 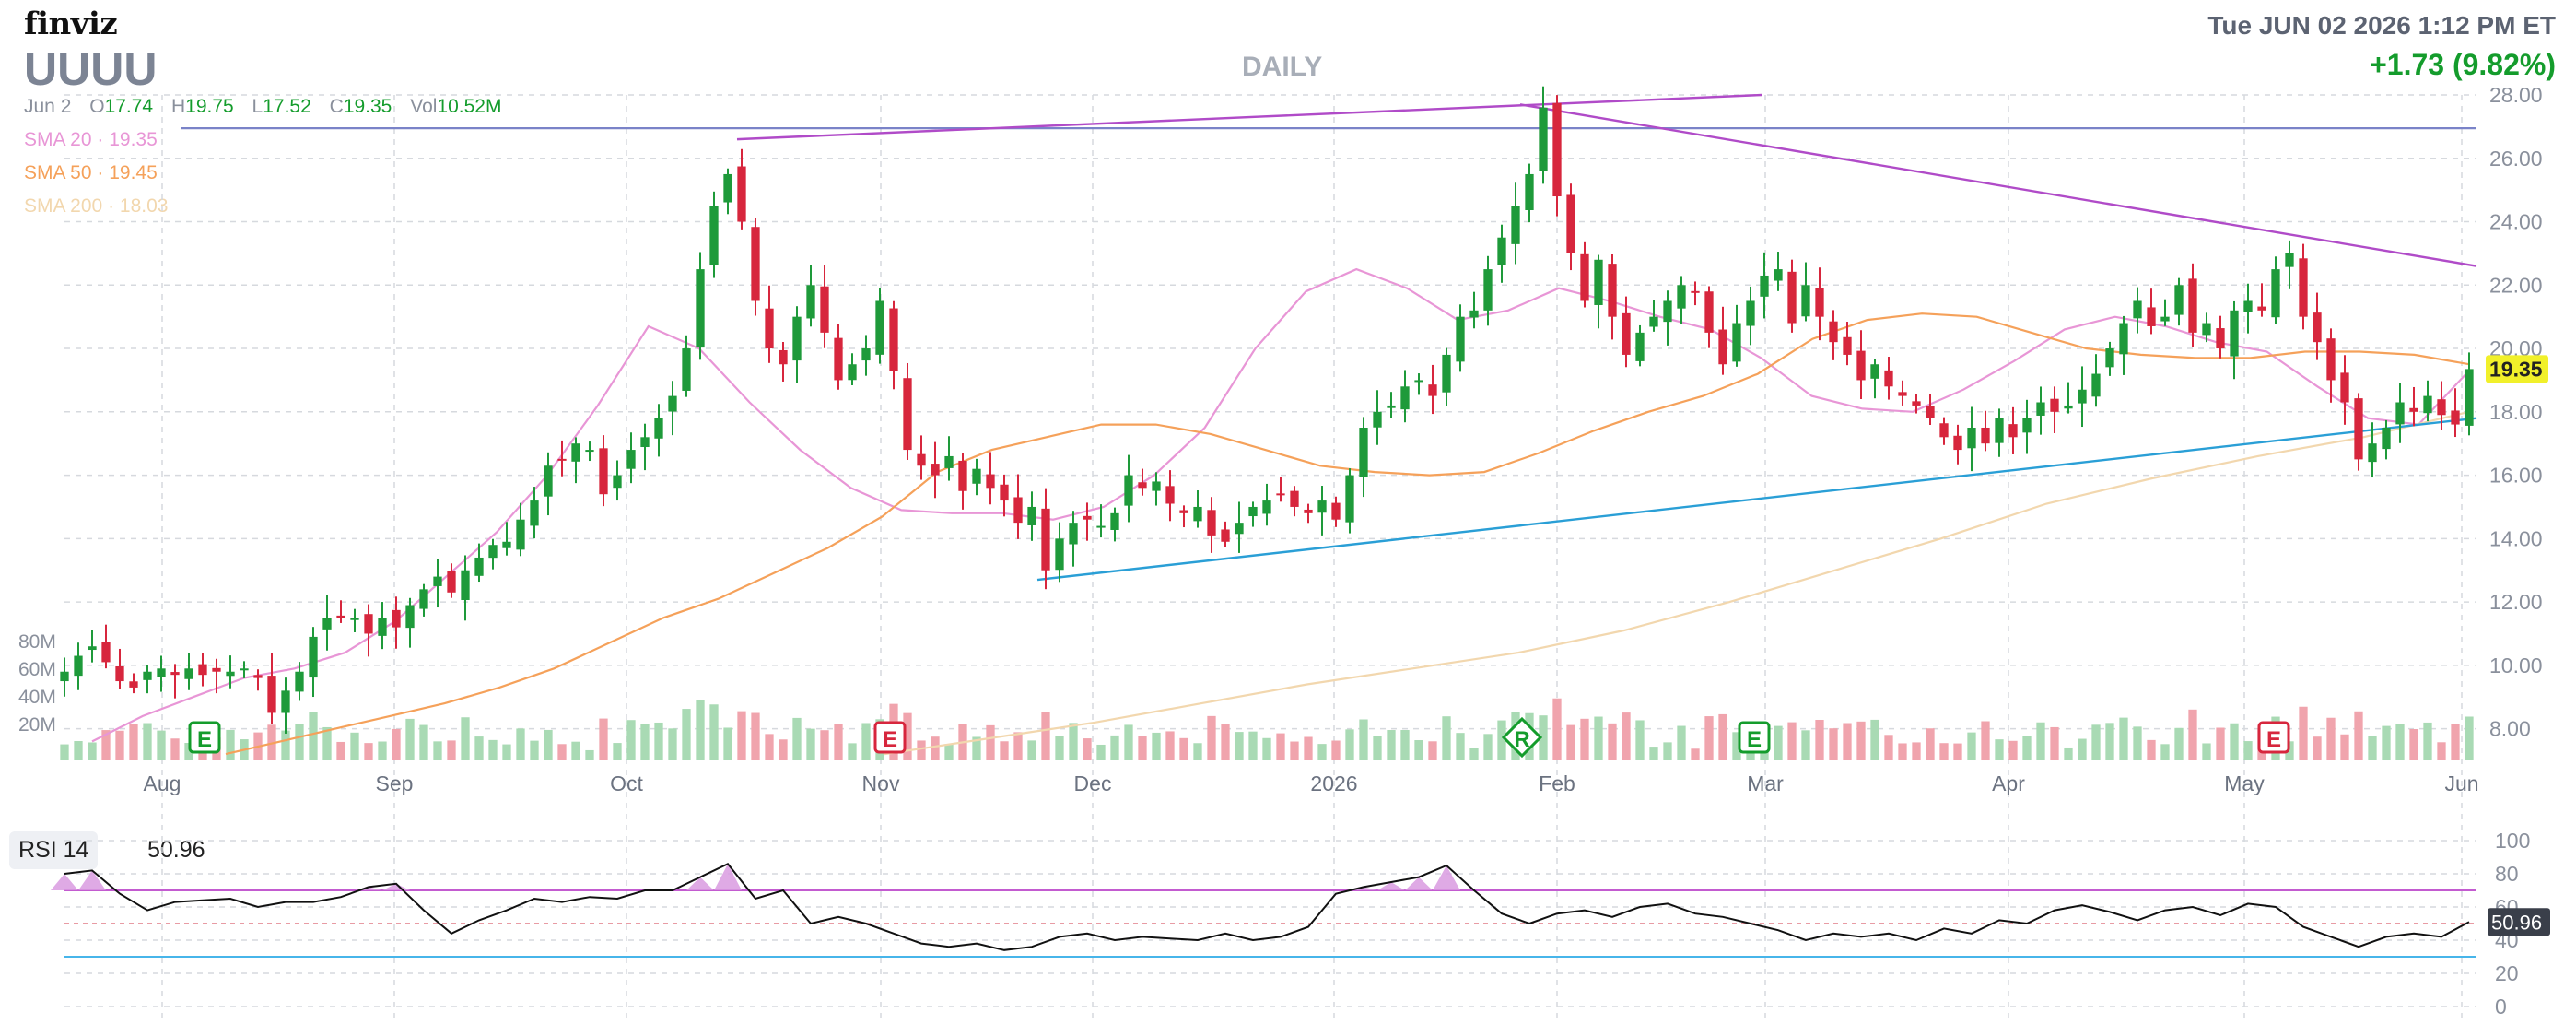 What do you see at coordinates (96, 206) in the screenshot?
I see `sma200-legend: SMA 200 · 18.03` at bounding box center [96, 206].